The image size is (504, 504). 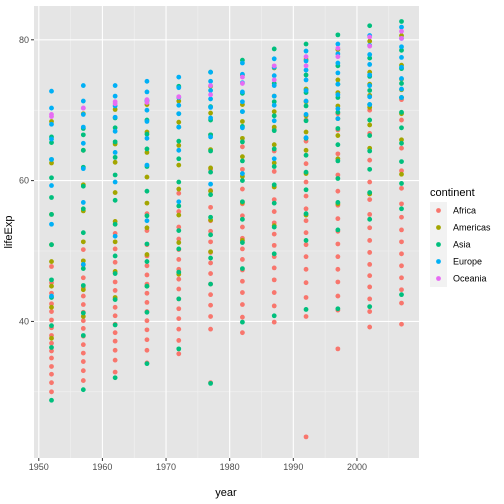 What do you see at coordinates (230, 467) in the screenshot?
I see `x-tick-label: 1980` at bounding box center [230, 467].